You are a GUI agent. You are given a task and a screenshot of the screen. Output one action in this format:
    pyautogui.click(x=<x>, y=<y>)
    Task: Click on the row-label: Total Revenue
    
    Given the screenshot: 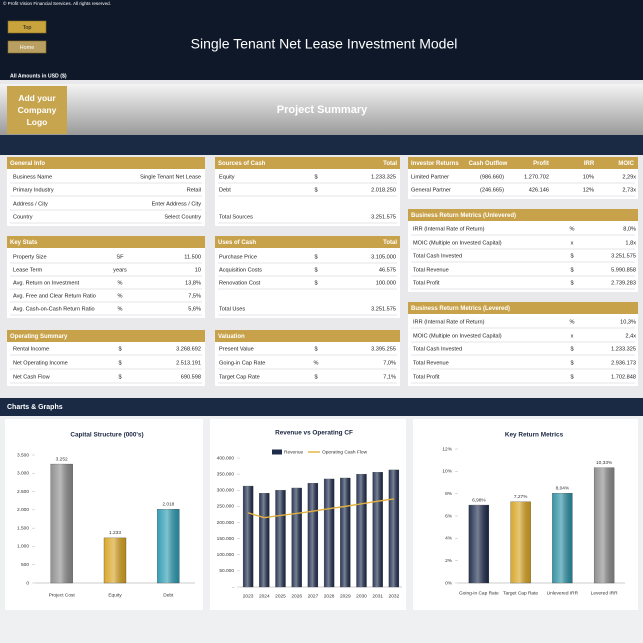 What is the action you would take?
    pyautogui.click(x=431, y=270)
    